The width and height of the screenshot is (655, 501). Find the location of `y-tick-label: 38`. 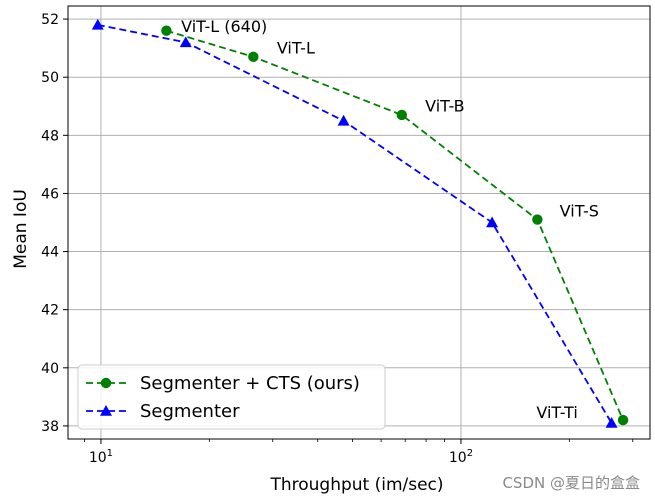

y-tick-label: 38 is located at coordinates (50, 427).